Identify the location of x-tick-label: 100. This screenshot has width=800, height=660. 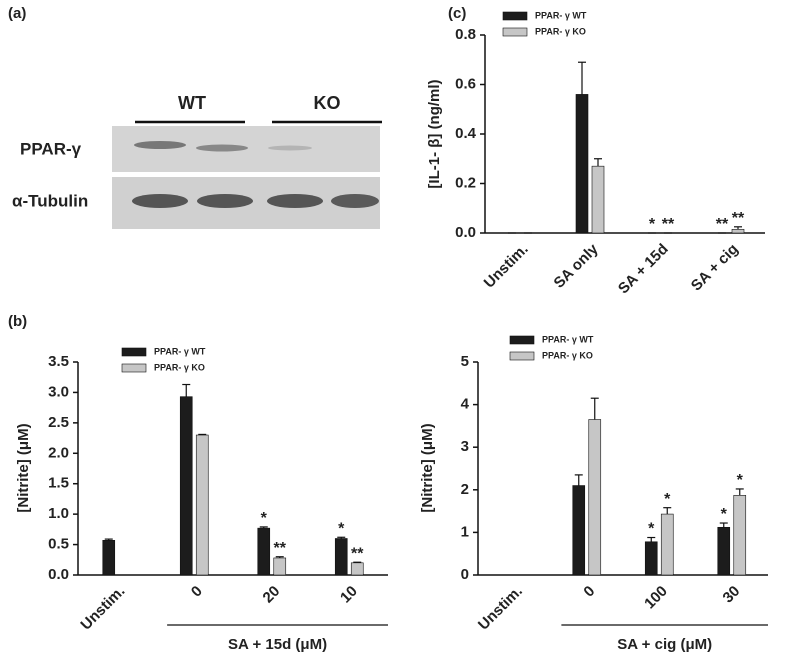
(656, 598).